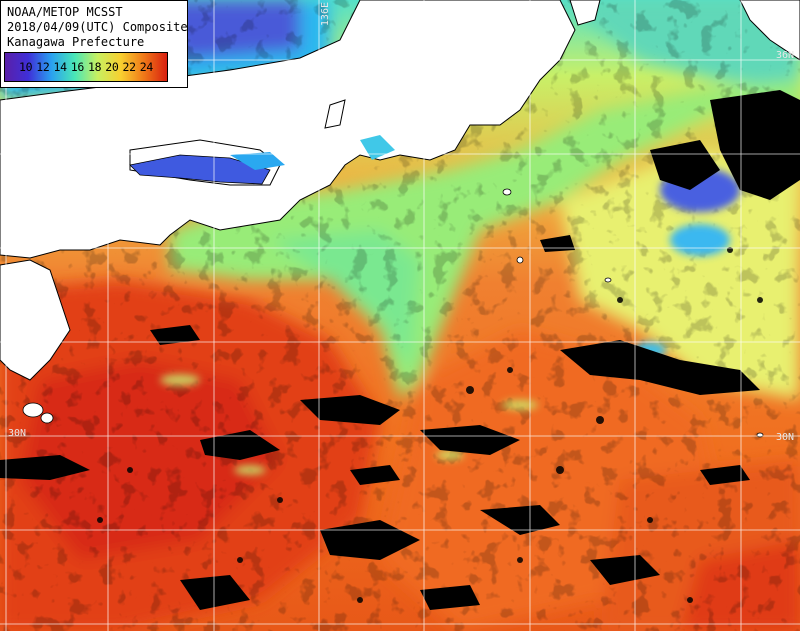 This screenshot has height=631, width=800. I want to click on title-line-2: 2018/04/09(UTC) Composite, so click(97, 27).